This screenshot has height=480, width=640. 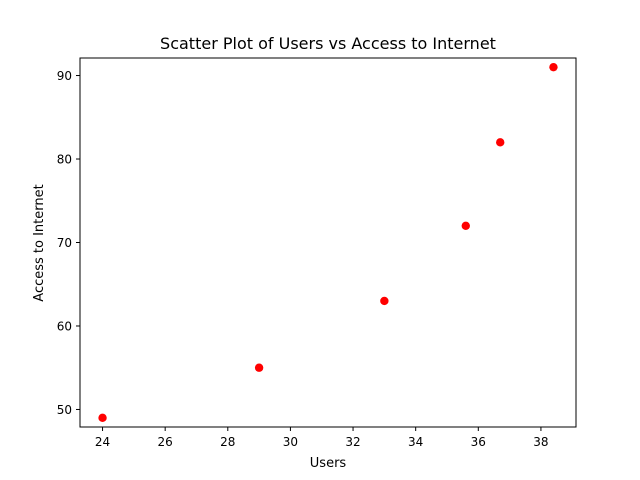 I want to click on y-tick-label: 80, so click(x=64, y=160).